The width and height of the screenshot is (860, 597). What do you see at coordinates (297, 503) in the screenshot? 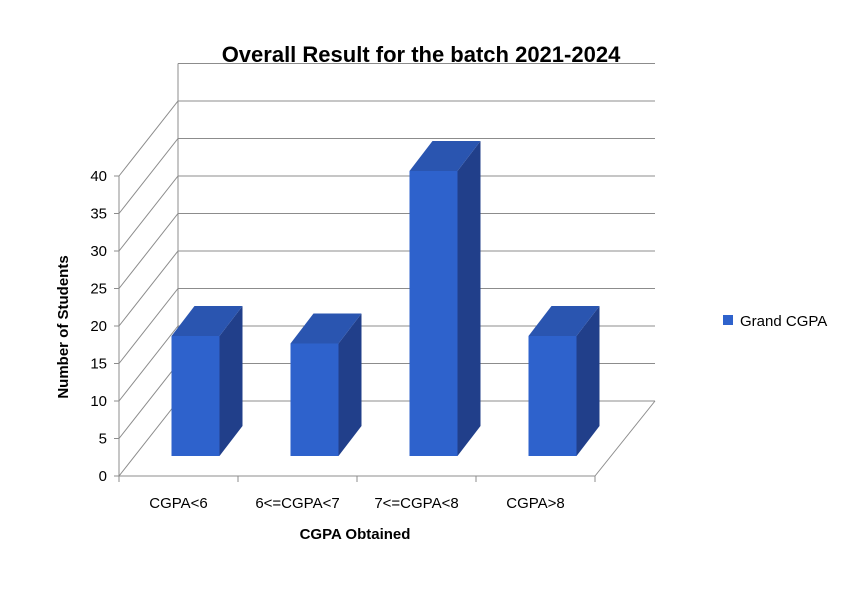
I see `x-tick-label: 6<=CGPA<7` at bounding box center [297, 503].